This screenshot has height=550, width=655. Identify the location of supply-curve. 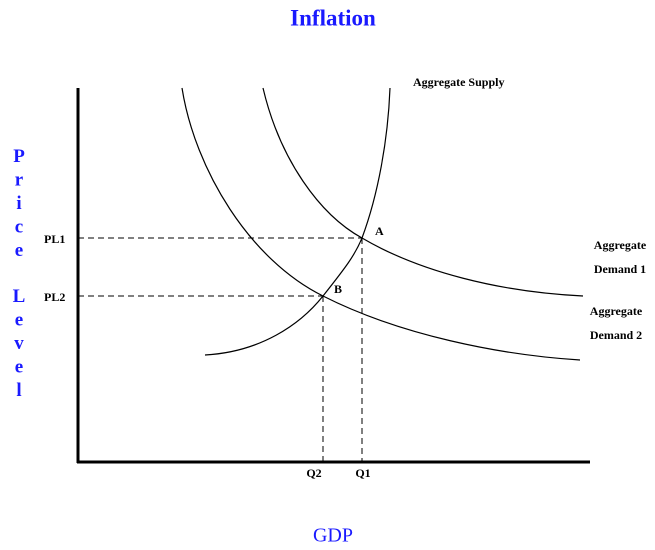
(297, 221).